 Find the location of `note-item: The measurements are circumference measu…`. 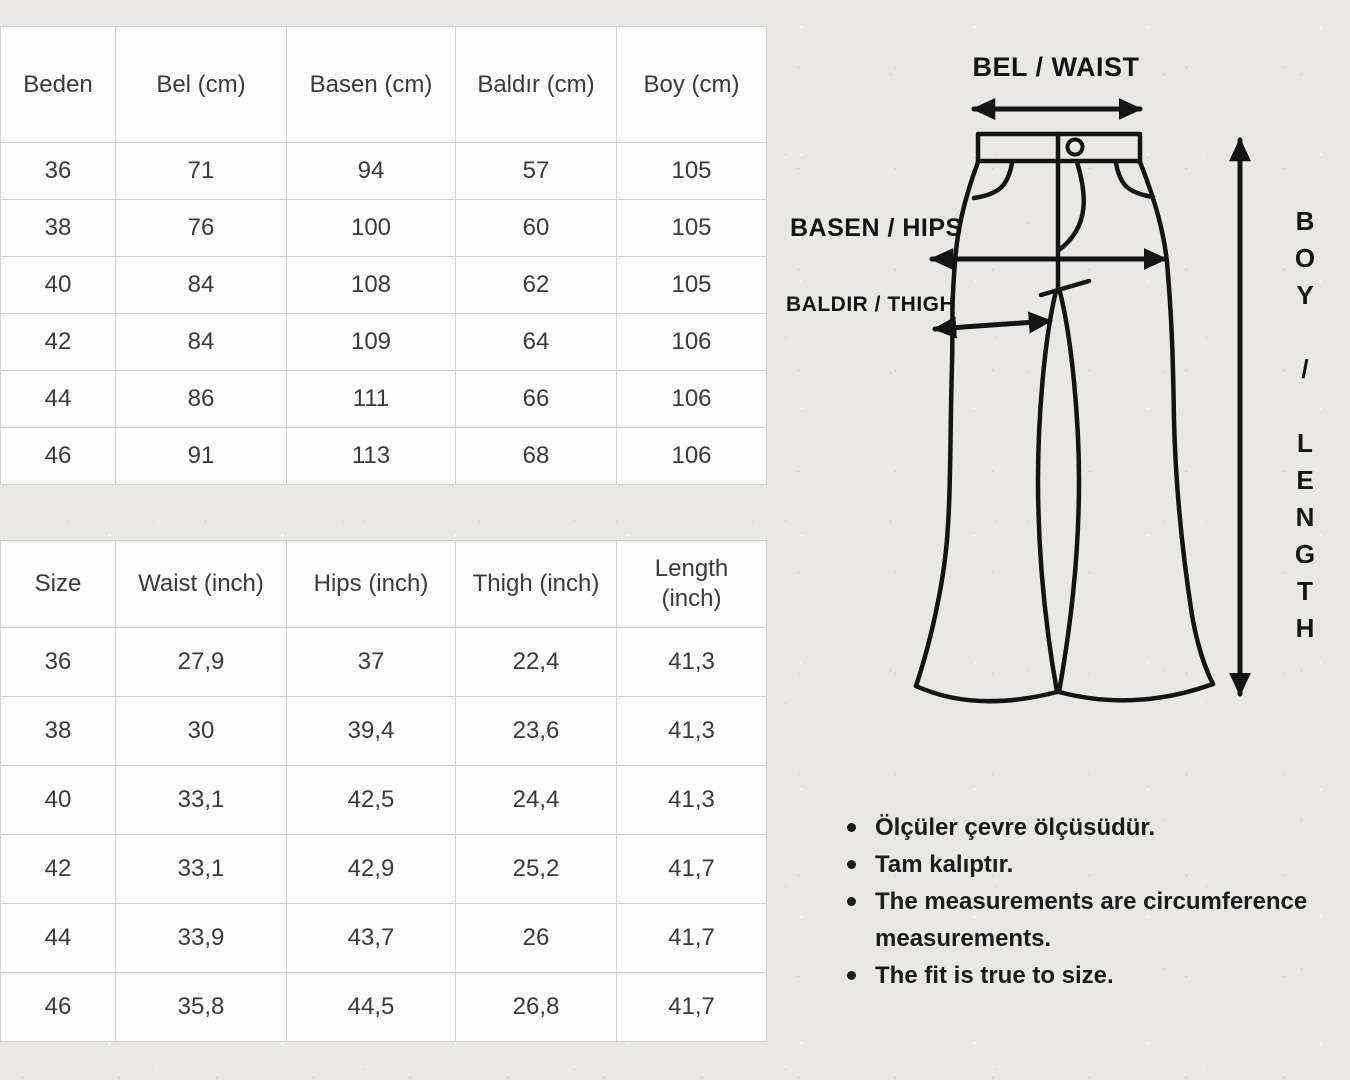

note-item: The measurements are circumference measu… is located at coordinates (1082, 920).